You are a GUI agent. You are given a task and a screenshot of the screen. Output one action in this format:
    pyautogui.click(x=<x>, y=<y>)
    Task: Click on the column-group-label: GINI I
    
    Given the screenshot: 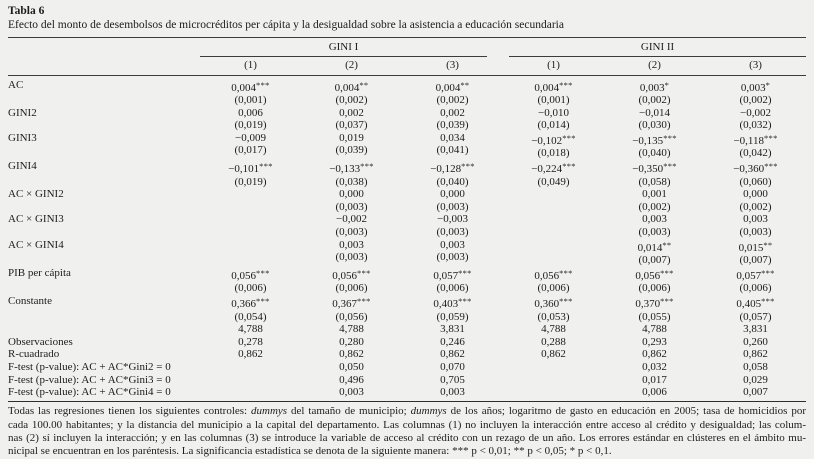 What is the action you would take?
    pyautogui.click(x=344, y=49)
    